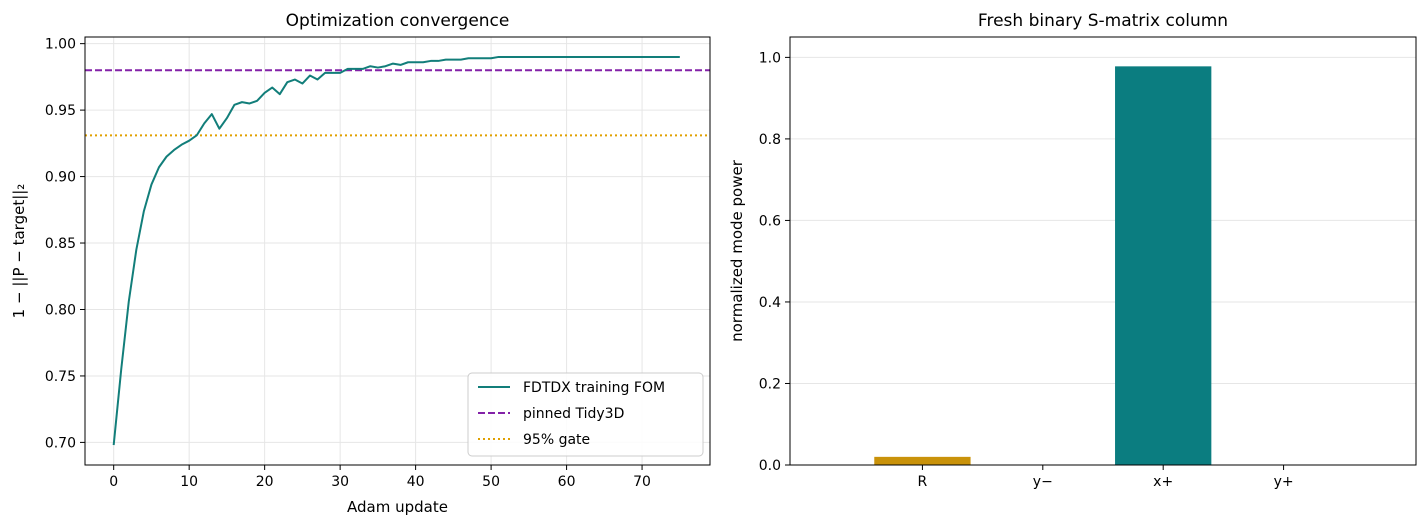 This screenshot has height=528, width=1428. What do you see at coordinates (397, 507) in the screenshot?
I see `left-x-axis-label: Adam update` at bounding box center [397, 507].